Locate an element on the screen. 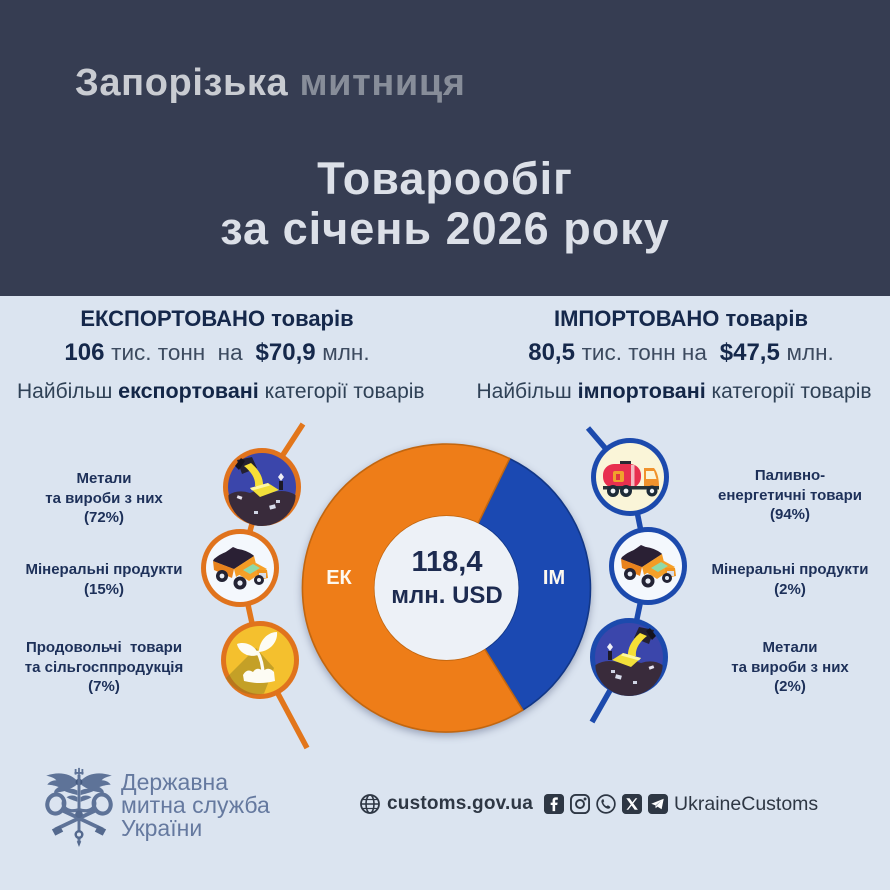  svg-text: ЕК is located at coordinates (339, 578).